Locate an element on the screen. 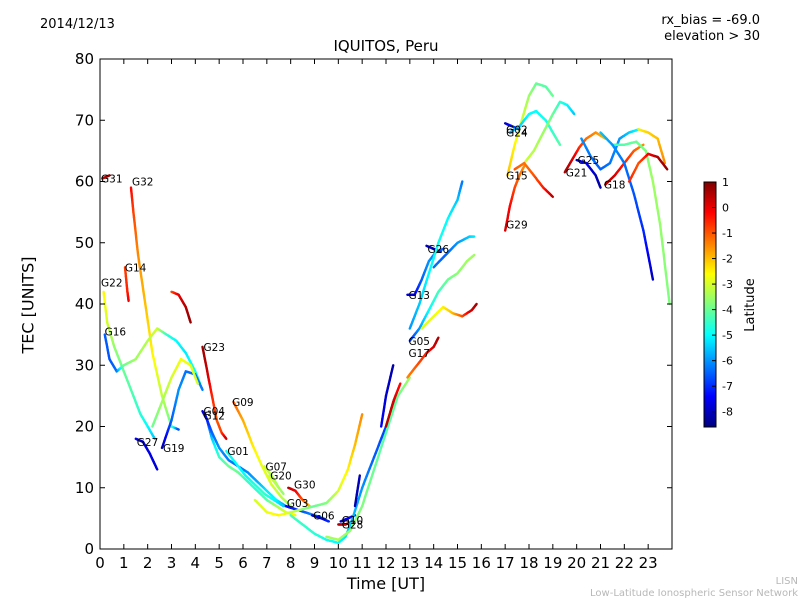  satellite-label-g06: G06 is located at coordinates (324, 516).